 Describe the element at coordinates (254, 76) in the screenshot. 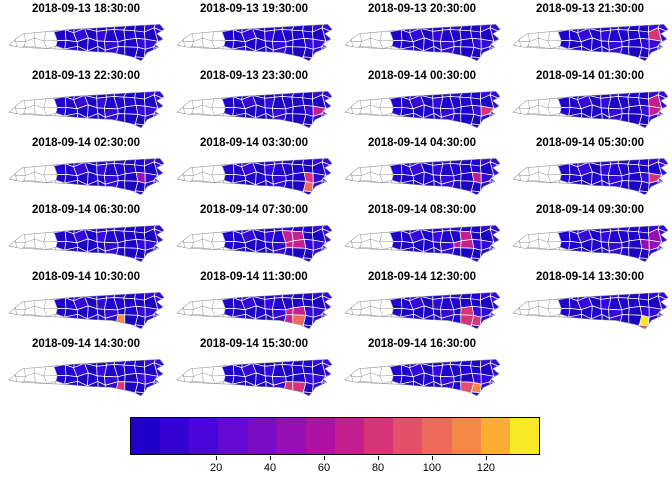

I see `panel-title: 2018-09-13 23:30:00` at that location.